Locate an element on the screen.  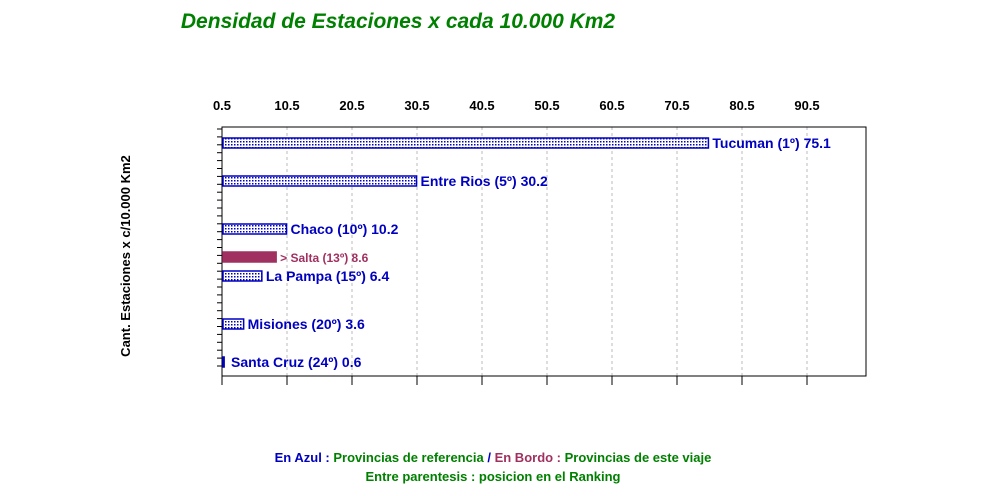
bar-label: La Pampa (15º) 6.4 is located at coordinates (328, 276).